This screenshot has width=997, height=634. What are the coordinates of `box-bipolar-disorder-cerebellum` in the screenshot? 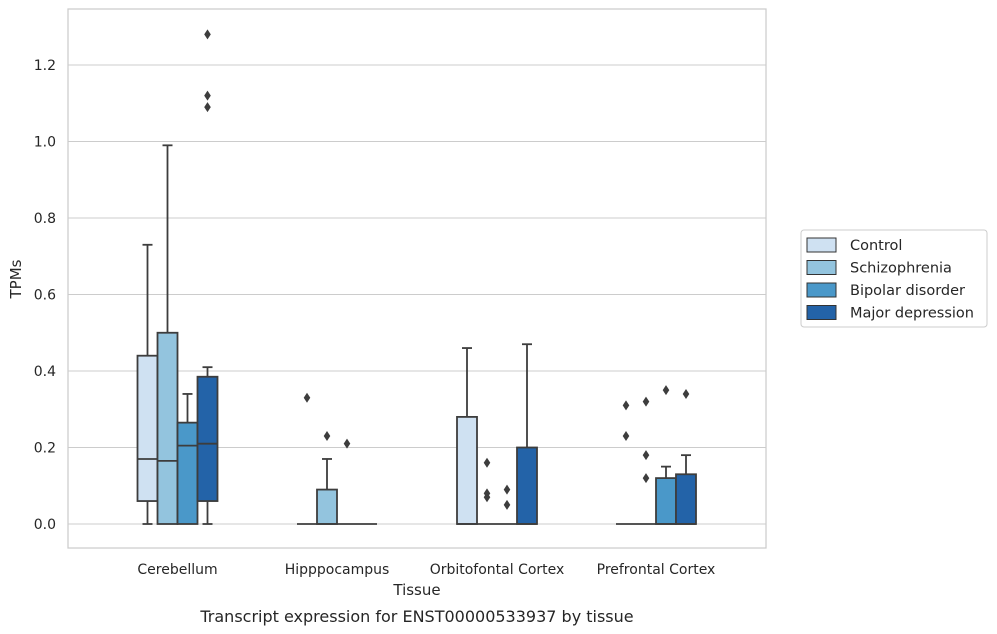 It's located at (187, 459).